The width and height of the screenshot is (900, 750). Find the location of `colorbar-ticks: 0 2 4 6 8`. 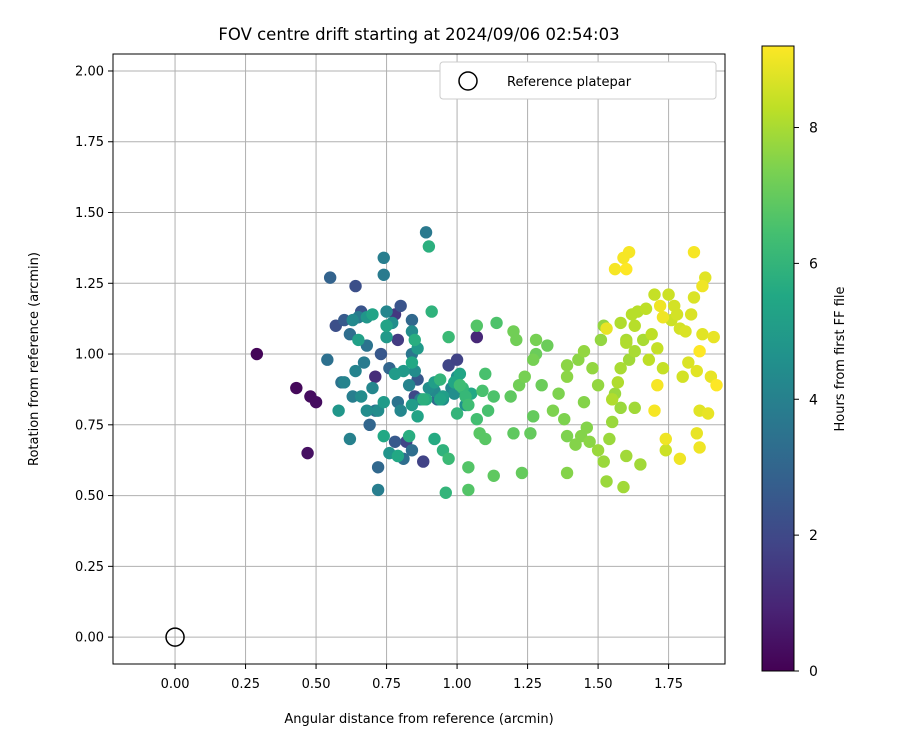

colorbar-ticks: 0 2 4 6 8 is located at coordinates (806, 400).